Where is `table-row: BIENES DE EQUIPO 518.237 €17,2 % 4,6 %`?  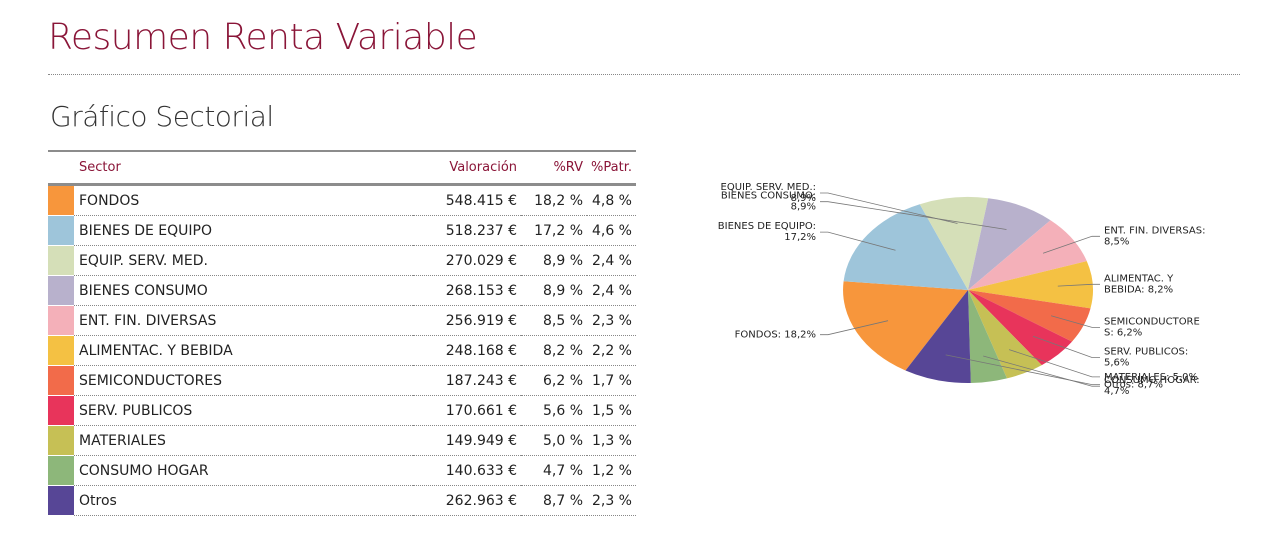
table-row: BIENES DE EQUIPO 518.237 €17,2 % 4,6 % is located at coordinates (342, 230).